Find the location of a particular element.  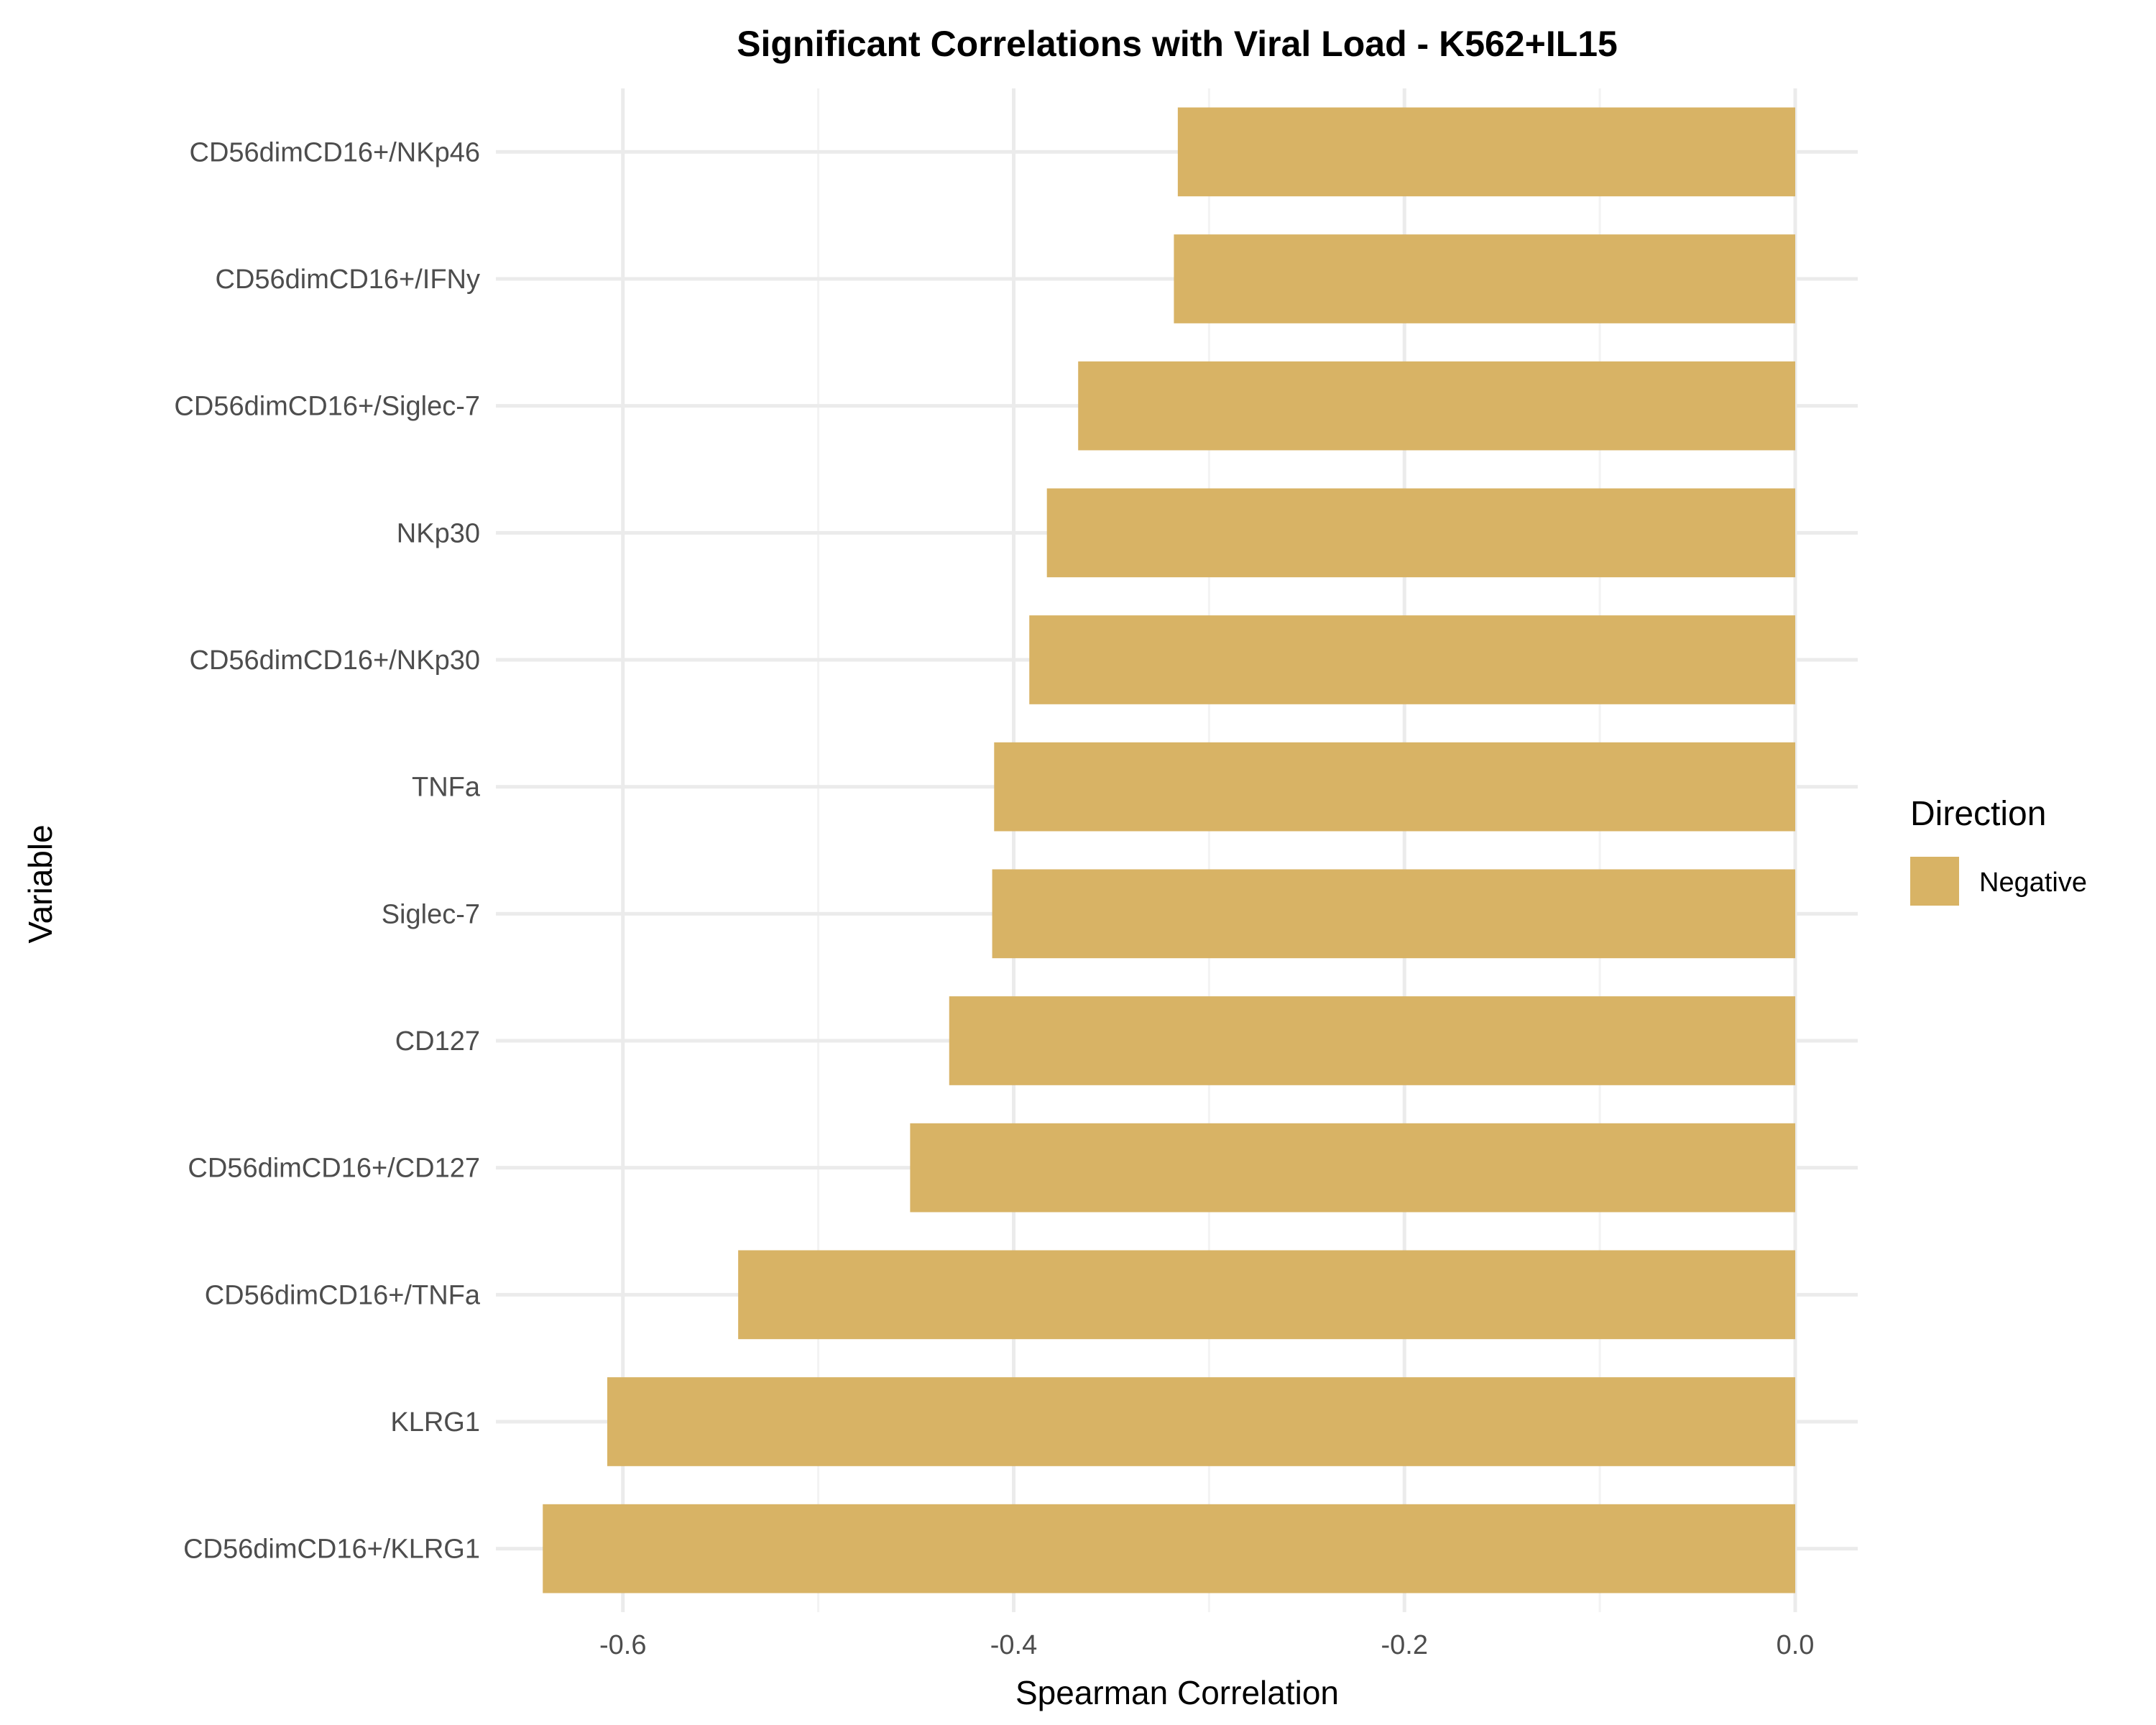

y-tick-label: CD56dimCD16+/KLRG1 is located at coordinates (331, 1550).